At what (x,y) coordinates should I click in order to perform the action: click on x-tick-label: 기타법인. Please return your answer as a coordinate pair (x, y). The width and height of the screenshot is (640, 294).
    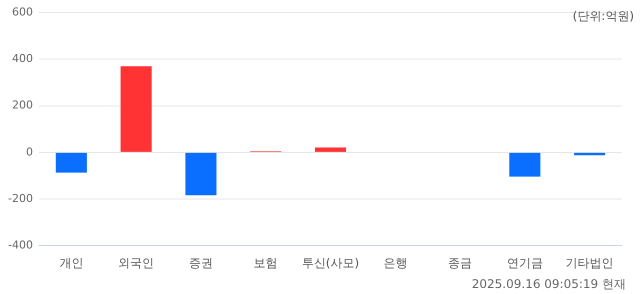
    Looking at the image, I should click on (590, 263).